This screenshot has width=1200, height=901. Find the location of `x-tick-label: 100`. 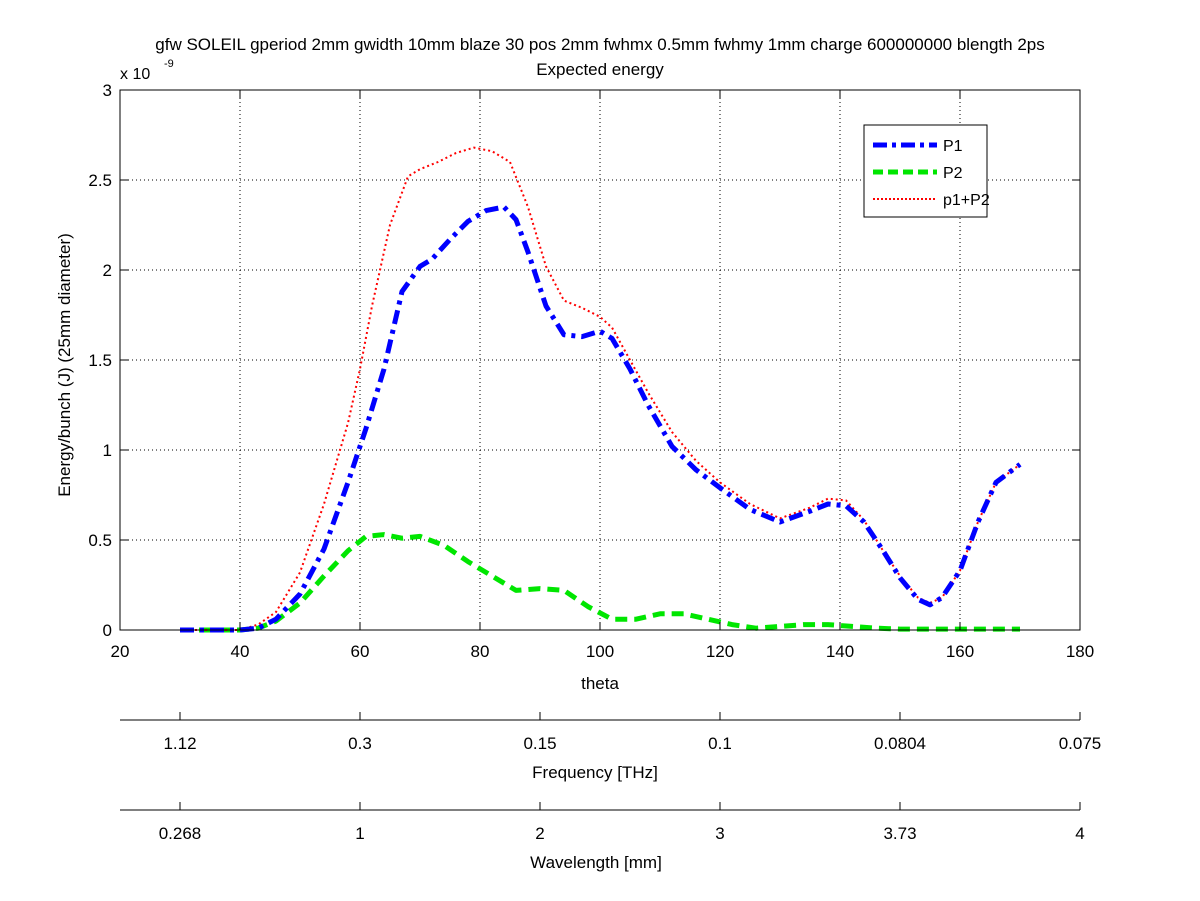

x-tick-label: 100 is located at coordinates (600, 651).